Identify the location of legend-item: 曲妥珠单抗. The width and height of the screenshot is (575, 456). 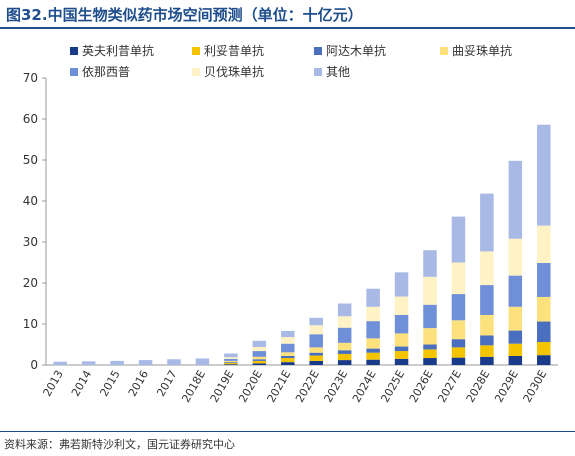
(476, 50).